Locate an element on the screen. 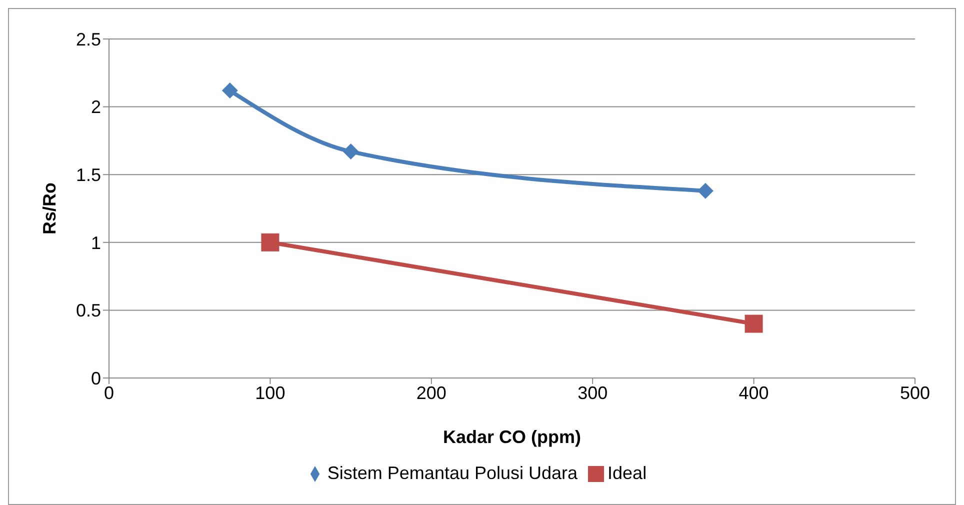 Image resolution: width=964 pixels, height=505 pixels. x-tick-label: 300 is located at coordinates (593, 392).